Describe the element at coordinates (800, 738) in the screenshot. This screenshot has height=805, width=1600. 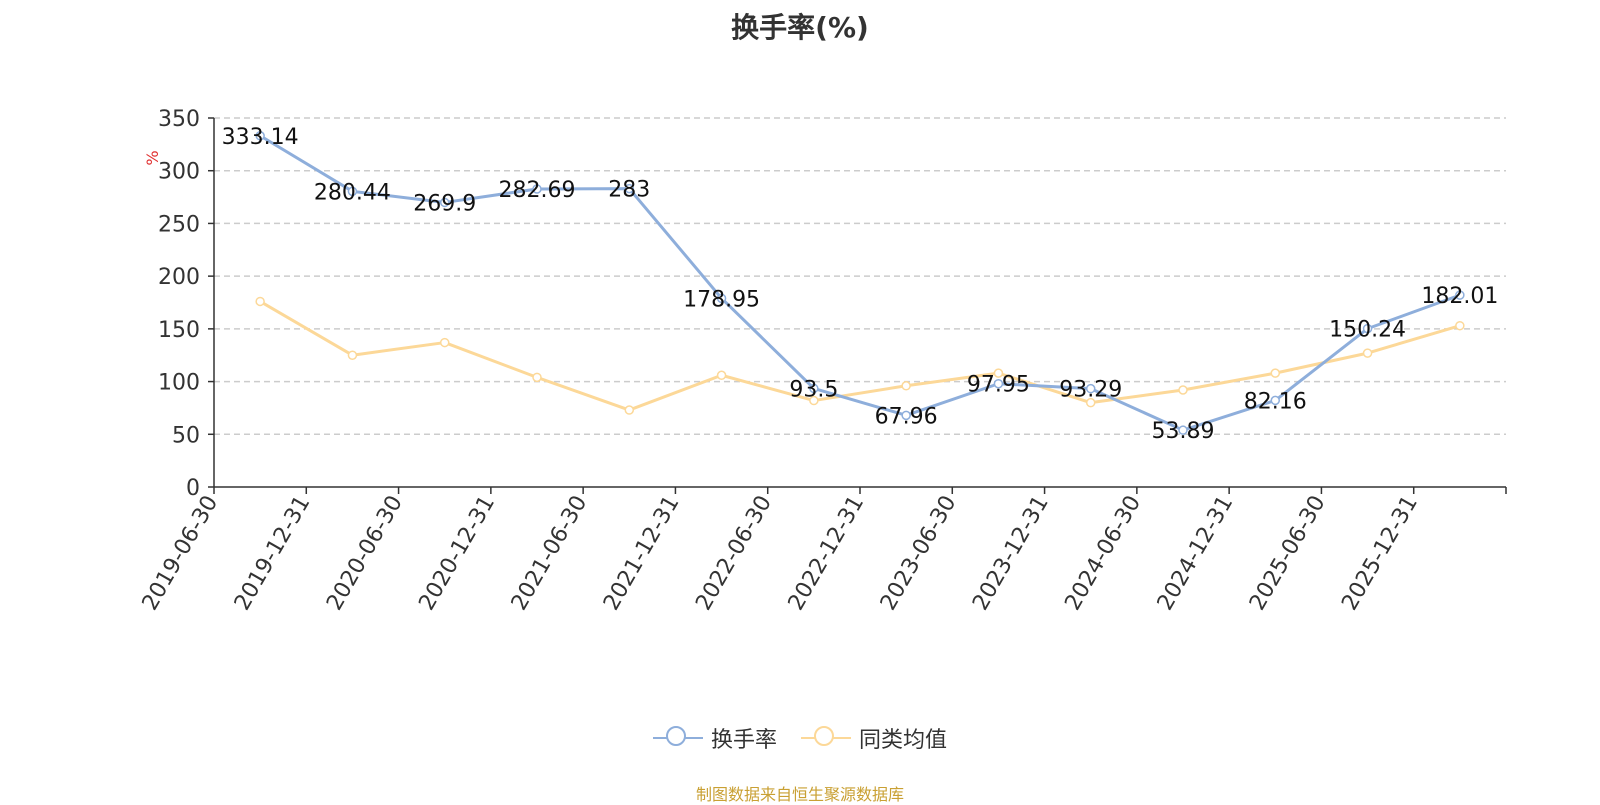
I see `legend: 换手率 同类均值` at that location.